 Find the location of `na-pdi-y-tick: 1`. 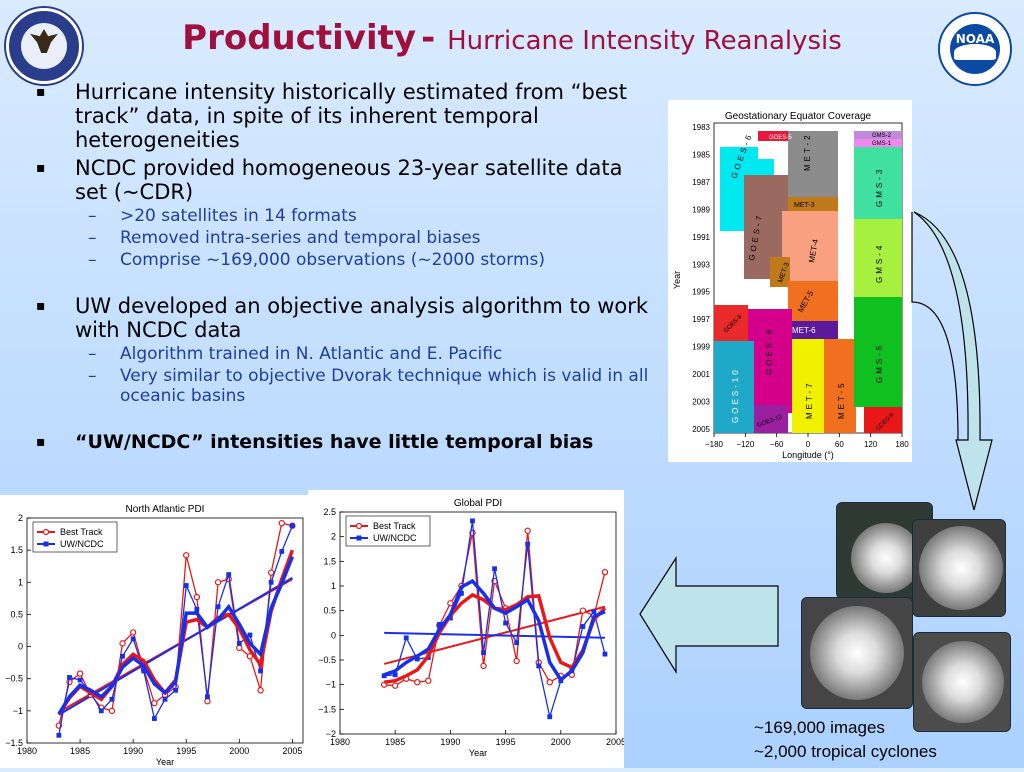

na-pdi-y-tick: 1 is located at coordinates (20, 582).